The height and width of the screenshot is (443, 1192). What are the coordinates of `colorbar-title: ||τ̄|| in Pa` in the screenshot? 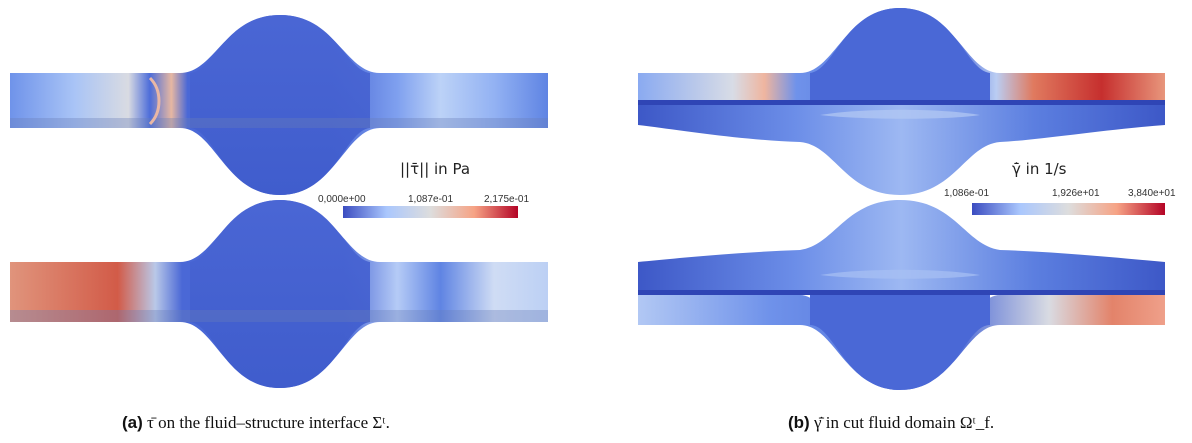 It's located at (435, 169).